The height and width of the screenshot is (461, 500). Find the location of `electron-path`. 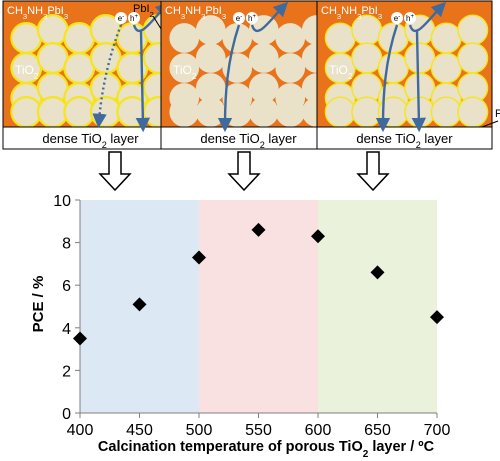

electron-path is located at coordinates (387, 78).